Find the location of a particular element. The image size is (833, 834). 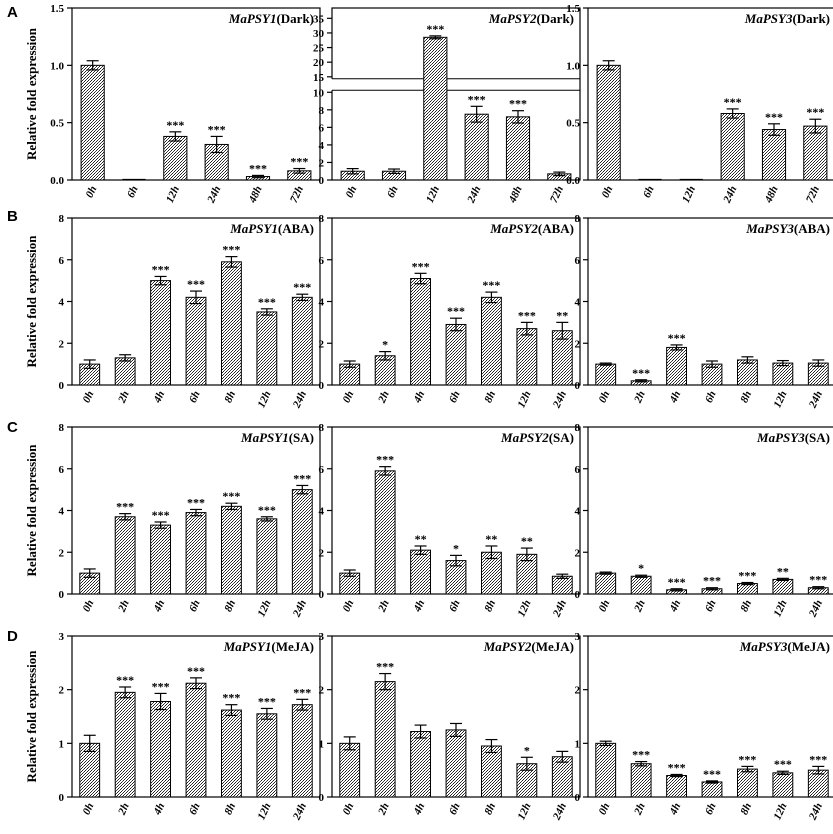

x-tick-label: 48h is located at coordinates (255, 194).